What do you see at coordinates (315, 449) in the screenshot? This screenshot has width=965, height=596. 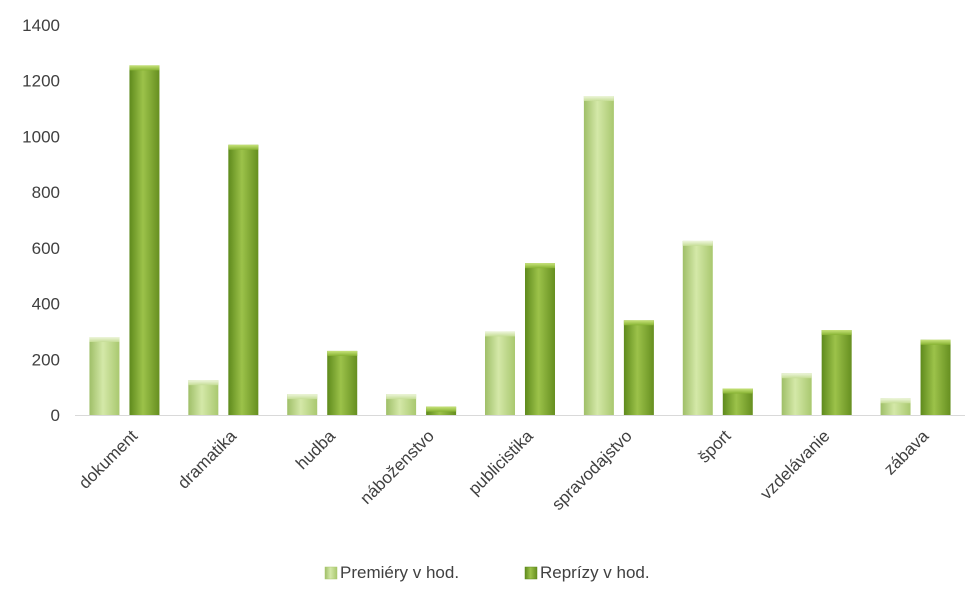 I see `x-tick-label: hudba` at bounding box center [315, 449].